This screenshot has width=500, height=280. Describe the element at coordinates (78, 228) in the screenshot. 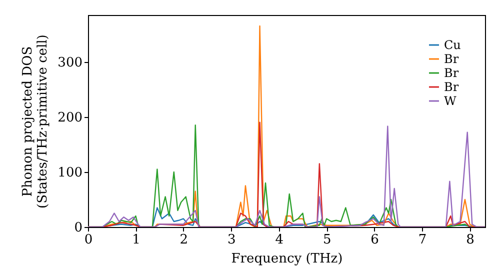

I see `y-tick-label: 0` at that location.